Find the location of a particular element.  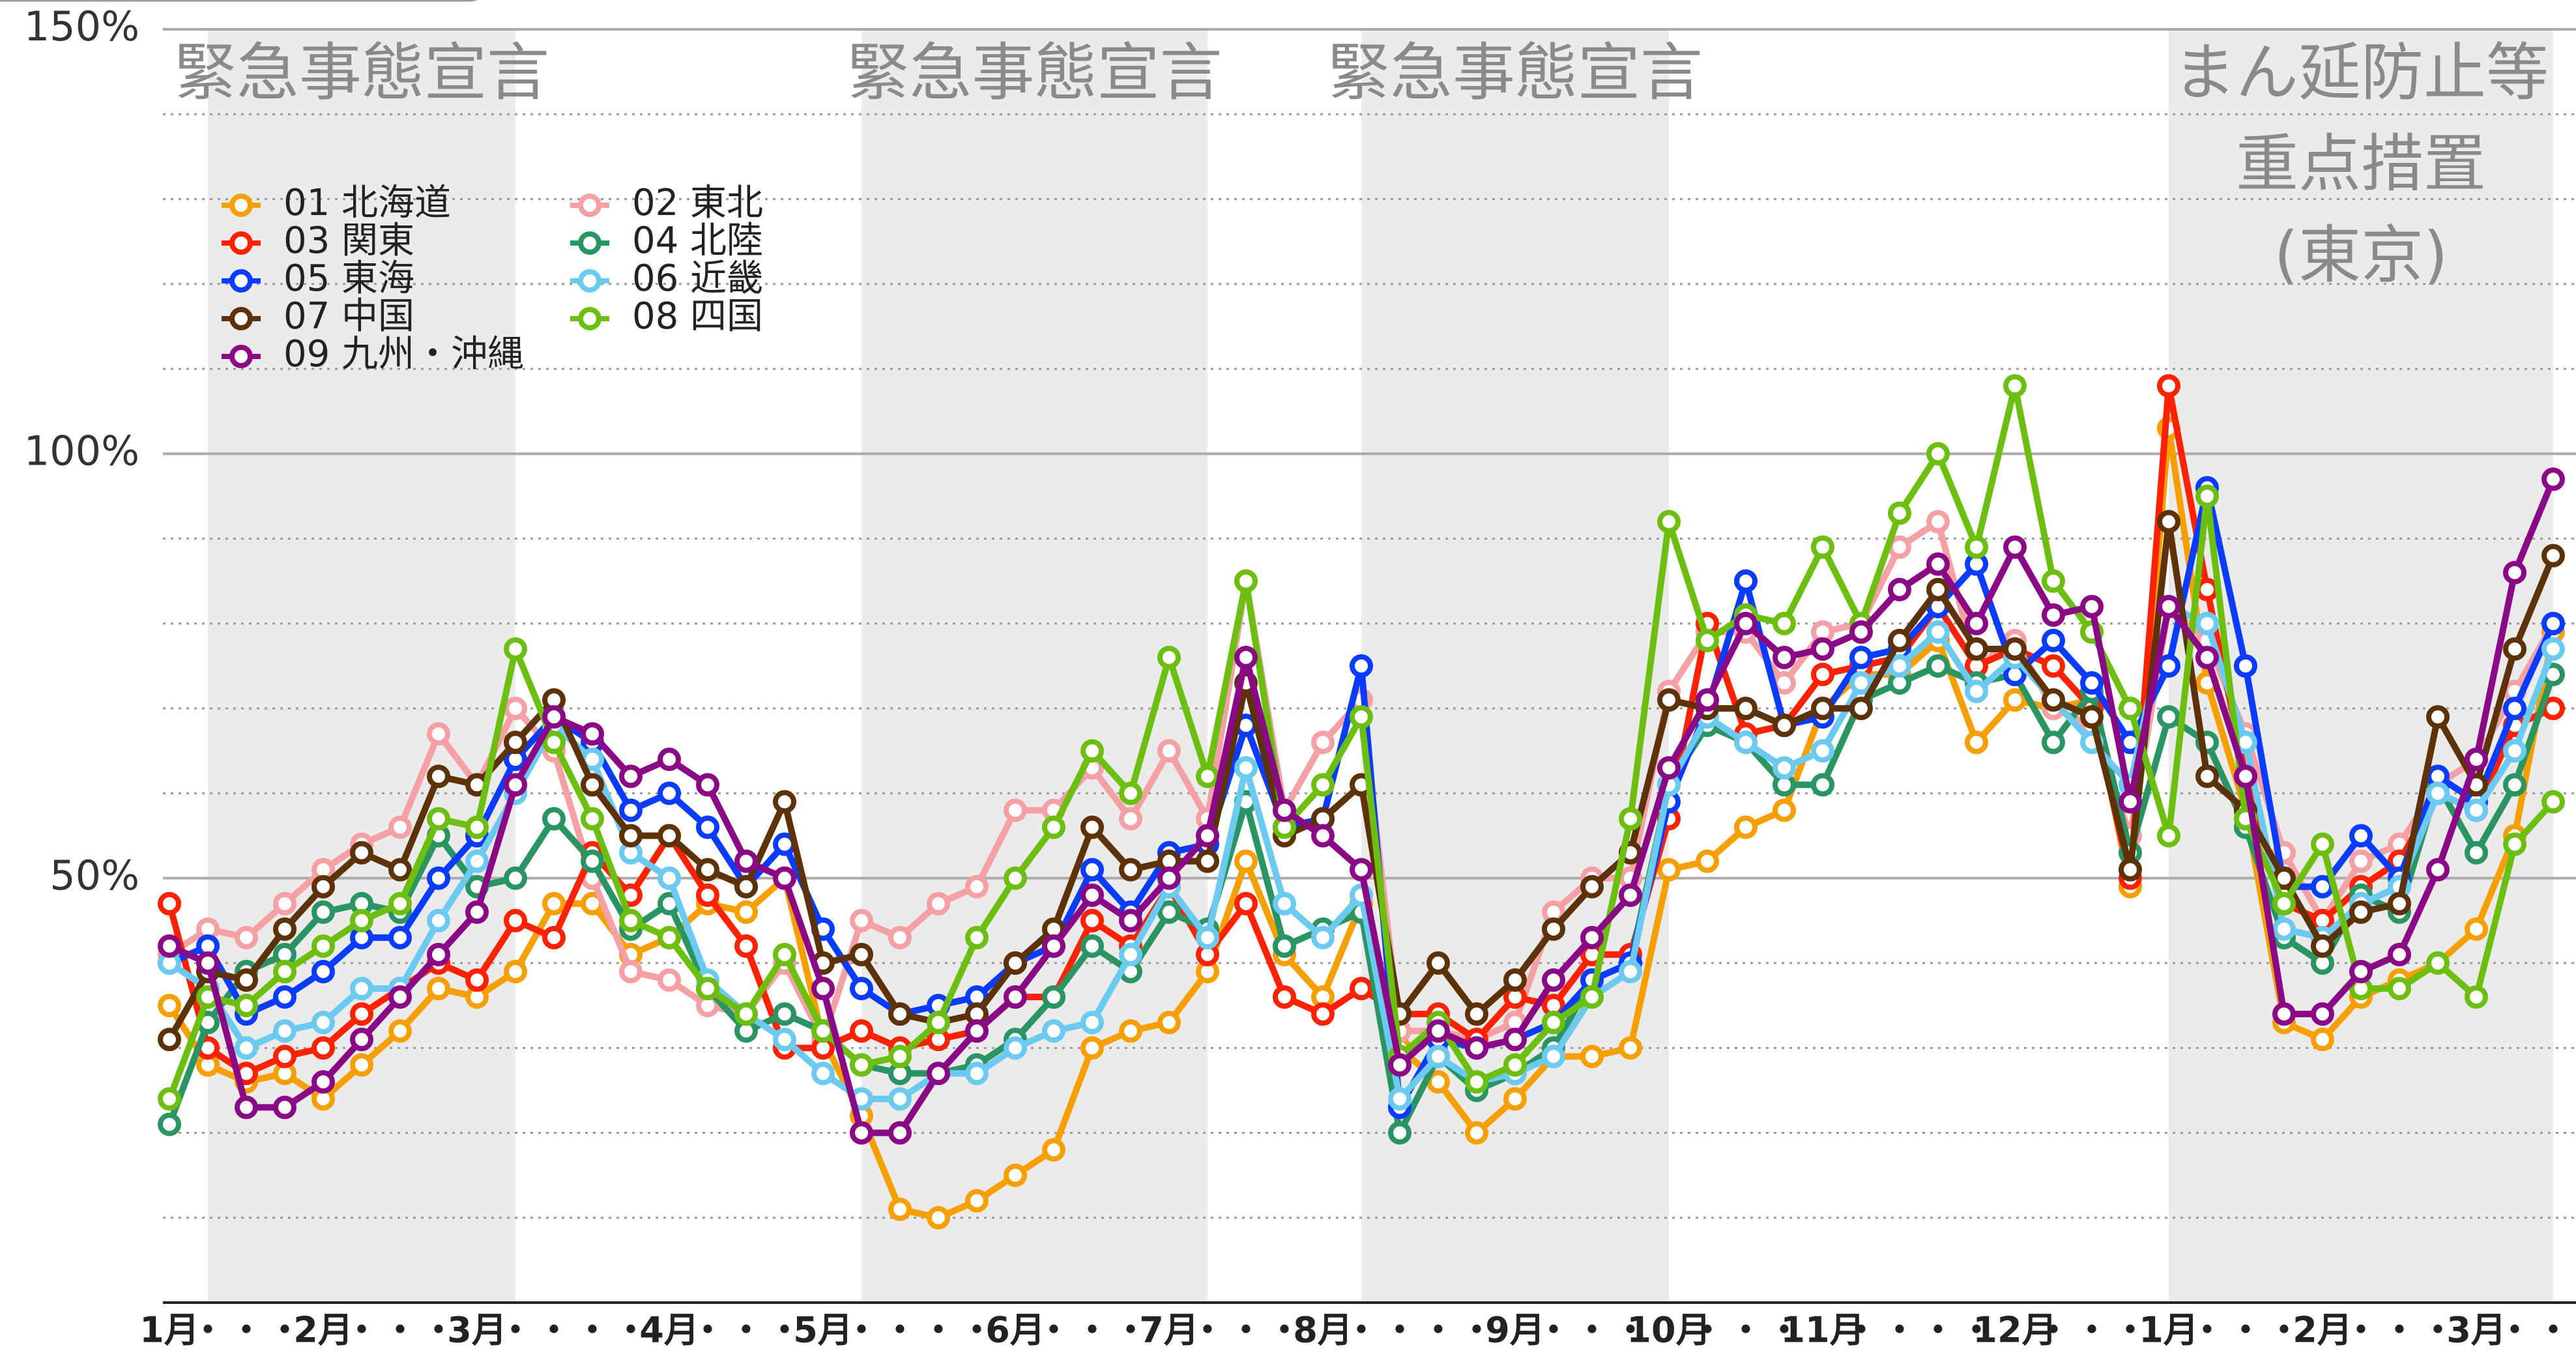

band-label: 重点措置 is located at coordinates (2361, 163).